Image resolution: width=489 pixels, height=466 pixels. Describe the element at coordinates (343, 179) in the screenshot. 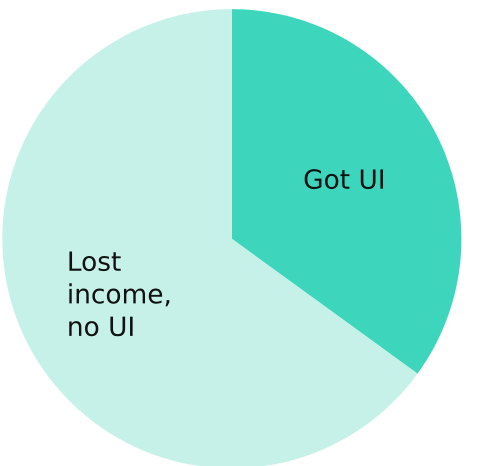

I see `slice-label: Got UI` at that location.